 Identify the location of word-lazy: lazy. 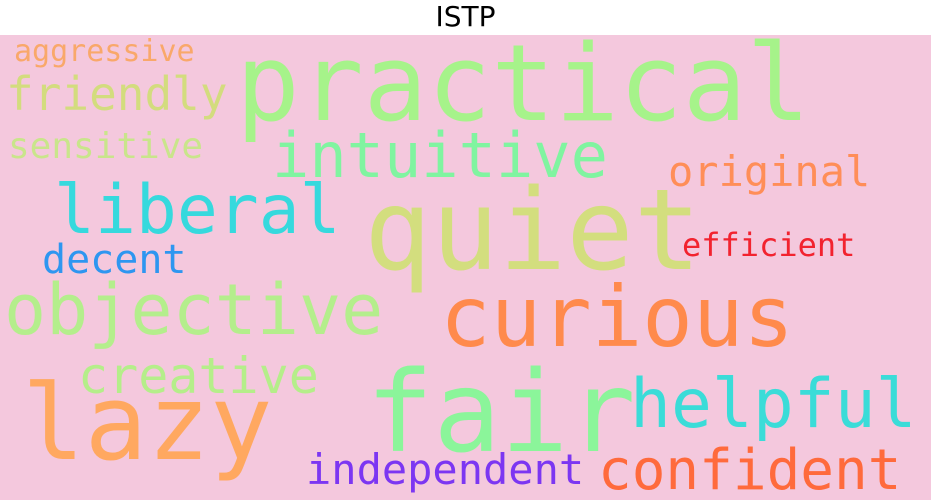
(147, 423).